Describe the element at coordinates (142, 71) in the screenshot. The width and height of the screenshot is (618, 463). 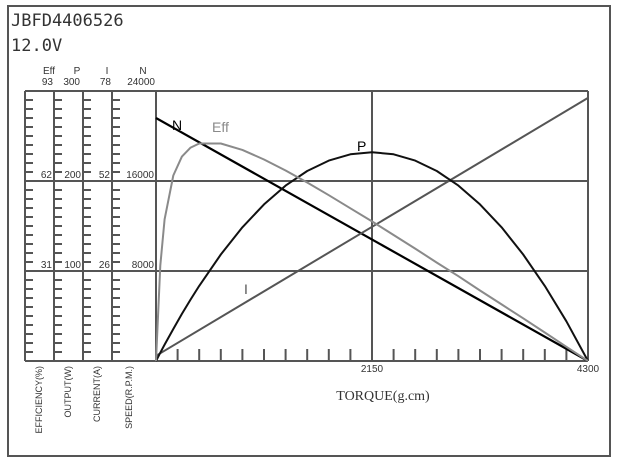
I see `n-axis-symbol: N` at that location.